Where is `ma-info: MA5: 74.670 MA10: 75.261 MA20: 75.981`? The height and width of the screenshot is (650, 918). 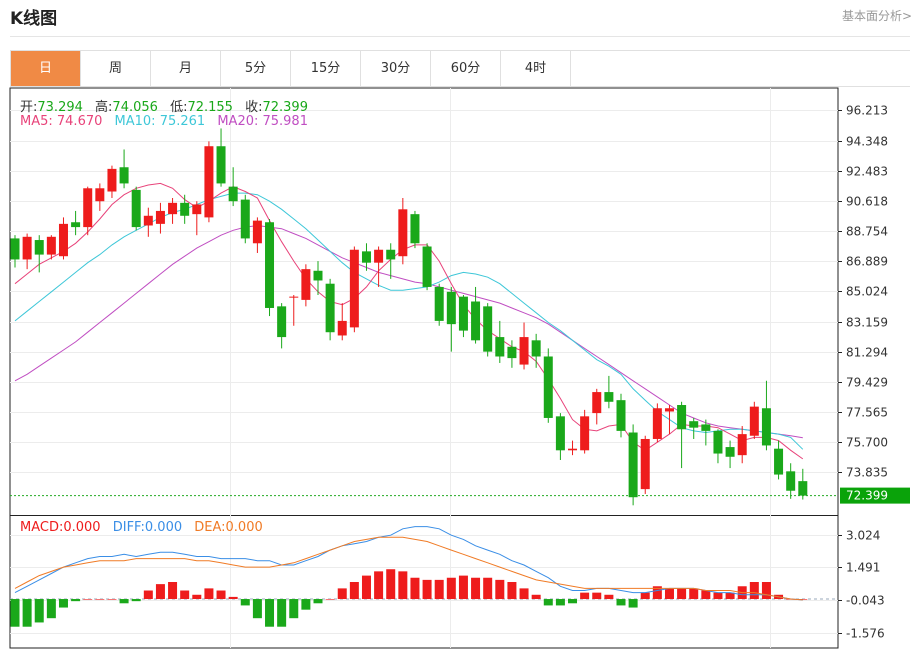 ma-info: MA5: 74.670 MA10: 75.261 MA20: 75.981 is located at coordinates (168, 121).